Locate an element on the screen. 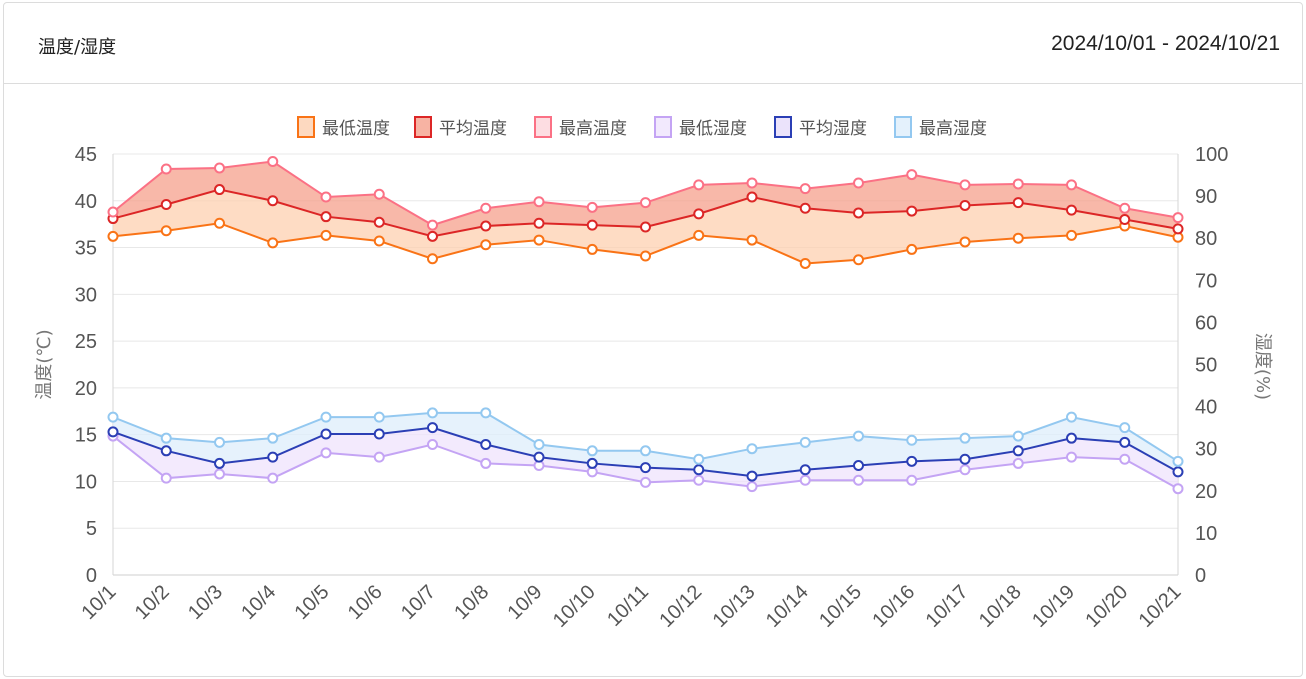  y-right-tick-label: 40 is located at coordinates (1206, 408).